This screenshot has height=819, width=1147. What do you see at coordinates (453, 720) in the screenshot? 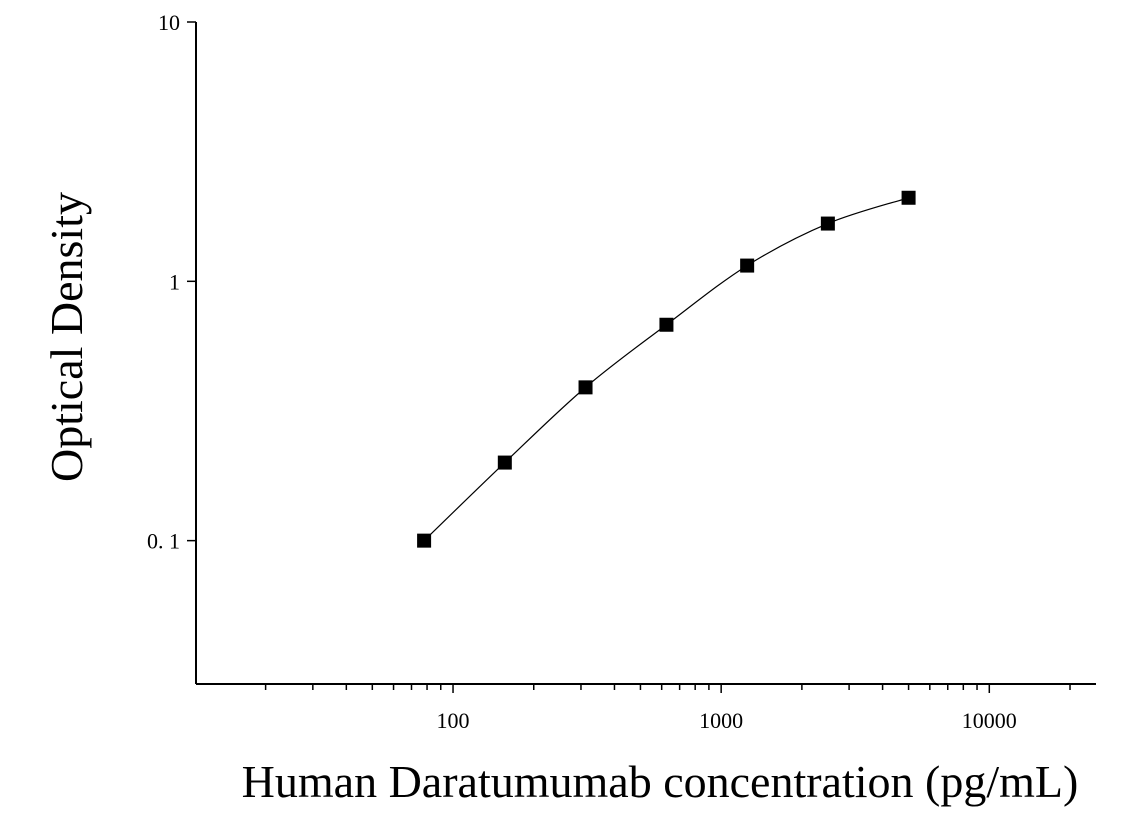
I see `x-tick-label: 100` at bounding box center [453, 720].